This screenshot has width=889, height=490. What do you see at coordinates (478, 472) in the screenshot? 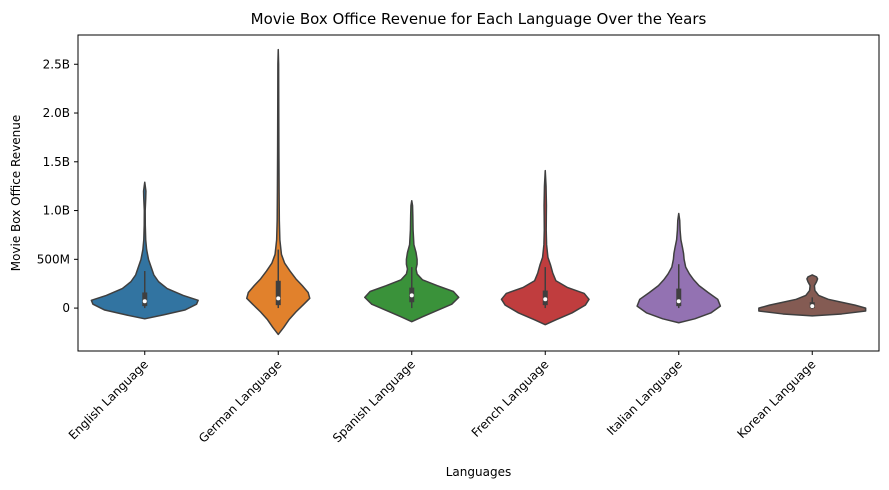
I see `x-axis-label: Languages` at bounding box center [478, 472].